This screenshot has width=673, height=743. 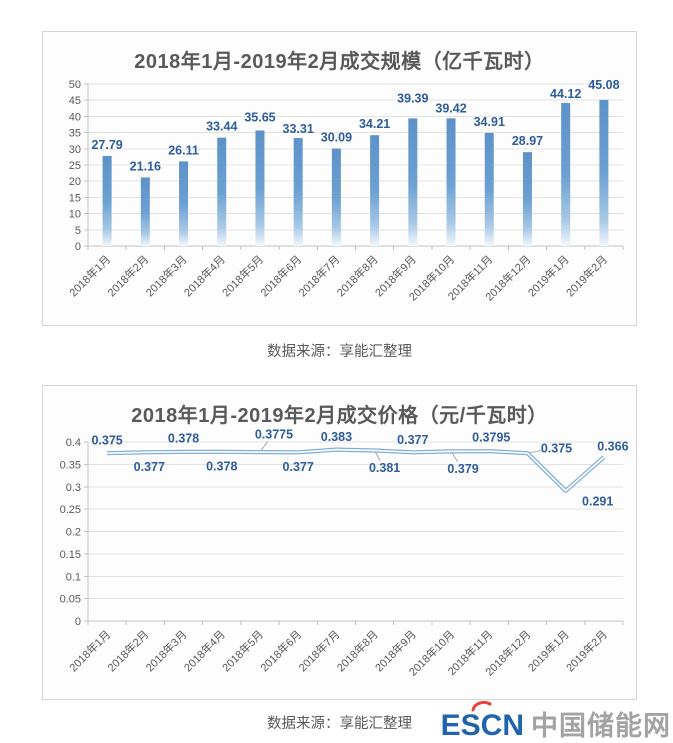 What do you see at coordinates (565, 94) in the screenshot?
I see `svg-text: 44.12` at bounding box center [565, 94].